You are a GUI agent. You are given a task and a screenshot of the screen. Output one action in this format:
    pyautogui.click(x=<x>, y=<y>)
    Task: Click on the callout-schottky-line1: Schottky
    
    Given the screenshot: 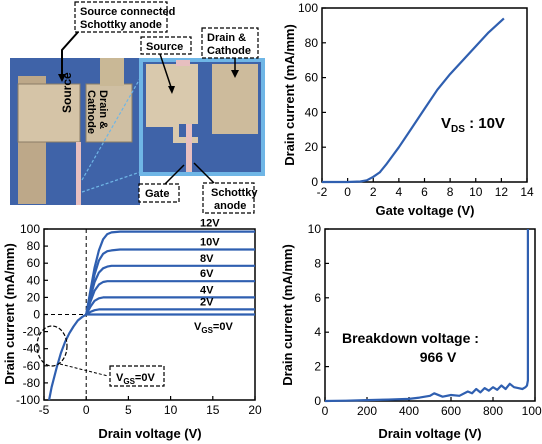 What is the action you would take?
    pyautogui.click(x=234, y=193)
    